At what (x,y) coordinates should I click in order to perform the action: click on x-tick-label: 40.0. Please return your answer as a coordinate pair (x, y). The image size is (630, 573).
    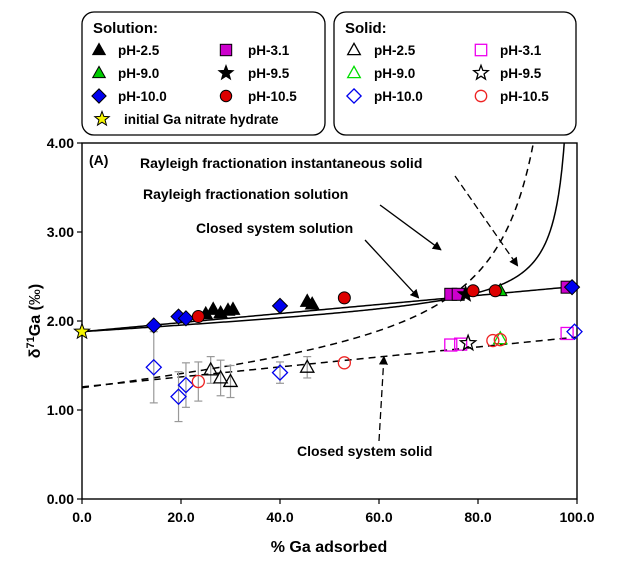
    Looking at the image, I should click on (279, 517).